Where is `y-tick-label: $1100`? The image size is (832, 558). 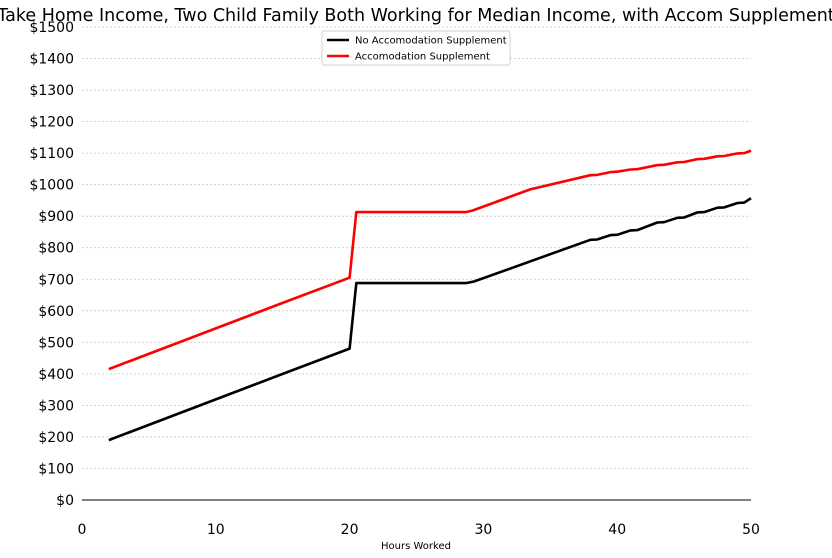
y-tick-label: $1100 is located at coordinates (51, 154).